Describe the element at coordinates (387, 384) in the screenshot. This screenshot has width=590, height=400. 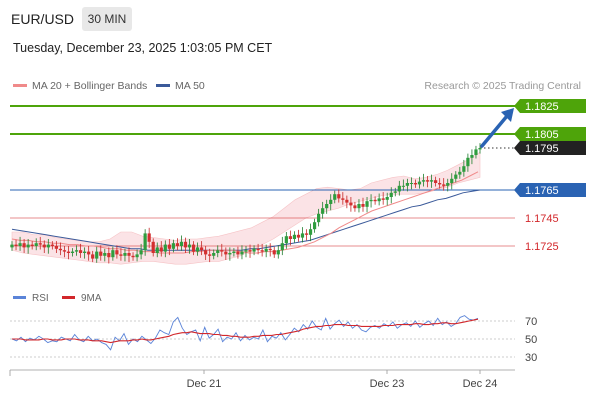
I see `x-tick-label: Dec 23` at that location.